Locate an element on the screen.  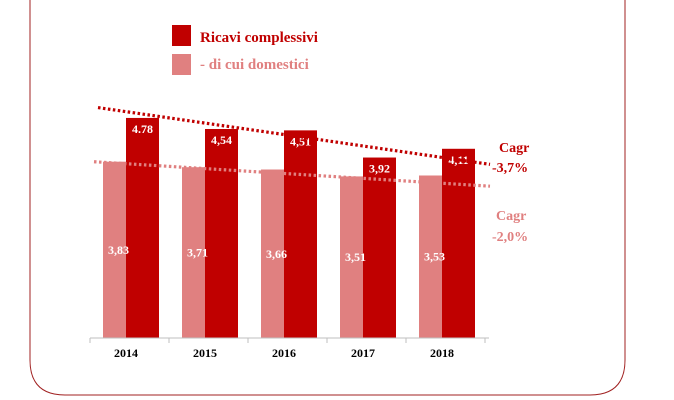
legend: Ricavi complessivi - di cui domestici is located at coordinates (245, 50).